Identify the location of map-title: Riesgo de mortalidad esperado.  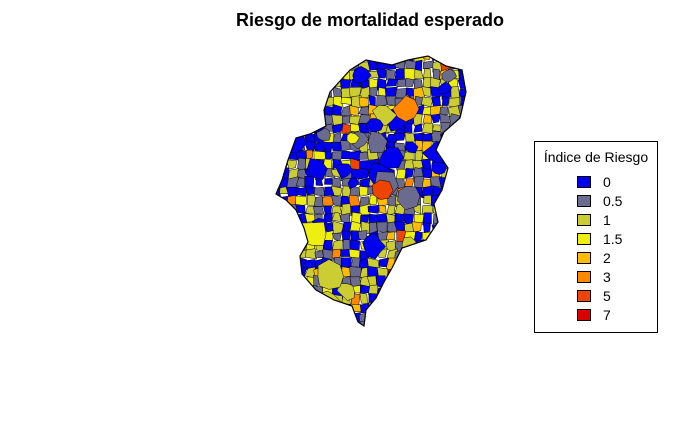
(370, 20).